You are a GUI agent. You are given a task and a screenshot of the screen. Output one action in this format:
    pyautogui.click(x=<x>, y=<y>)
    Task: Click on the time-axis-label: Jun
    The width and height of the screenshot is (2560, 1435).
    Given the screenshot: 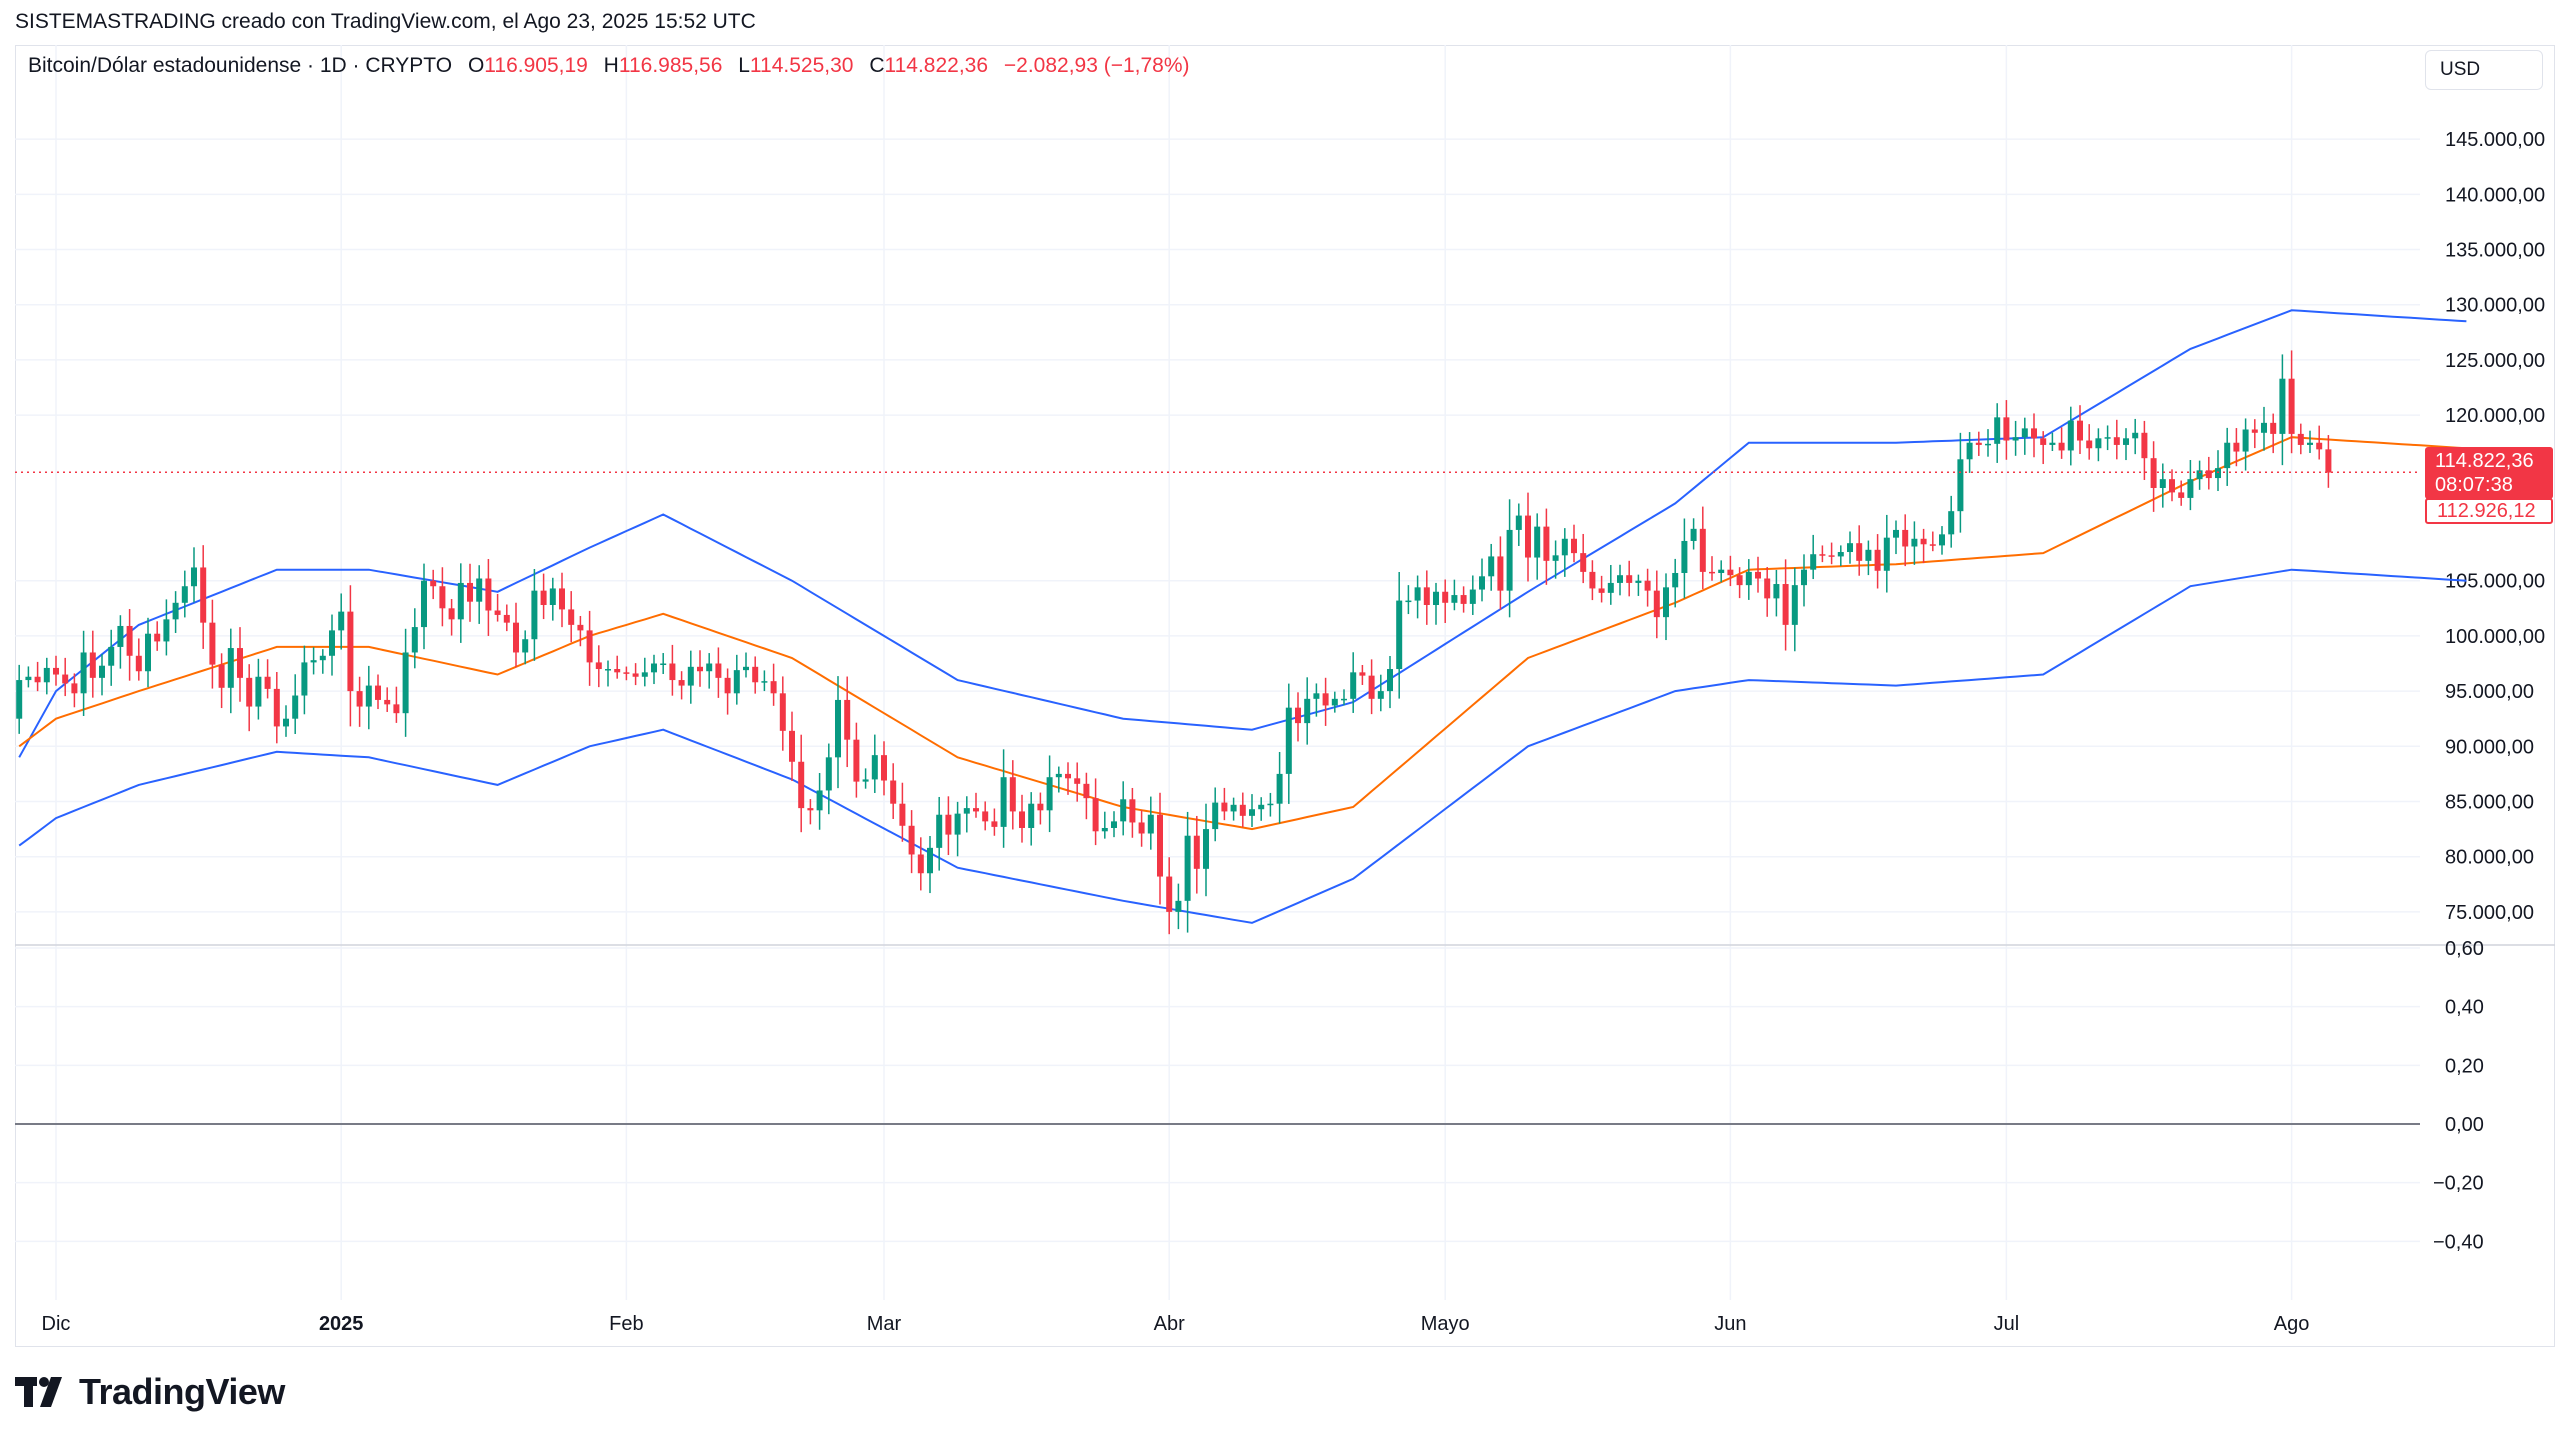 What is the action you would take?
    pyautogui.click(x=1730, y=1324)
    